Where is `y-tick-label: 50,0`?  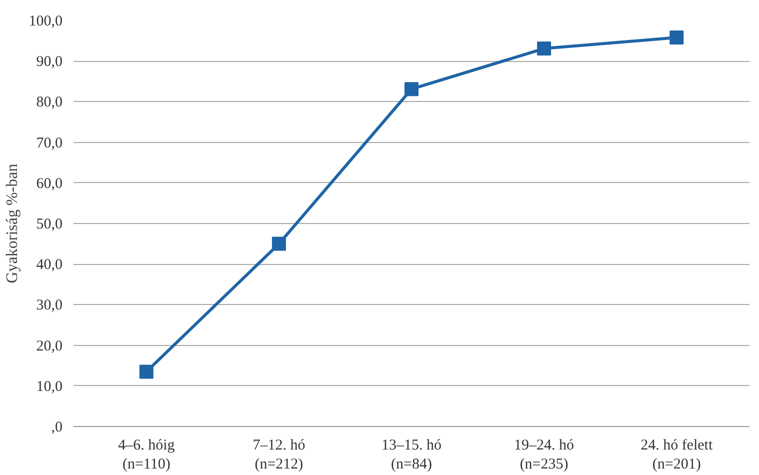 y-tick-label: 50,0 is located at coordinates (49, 224).